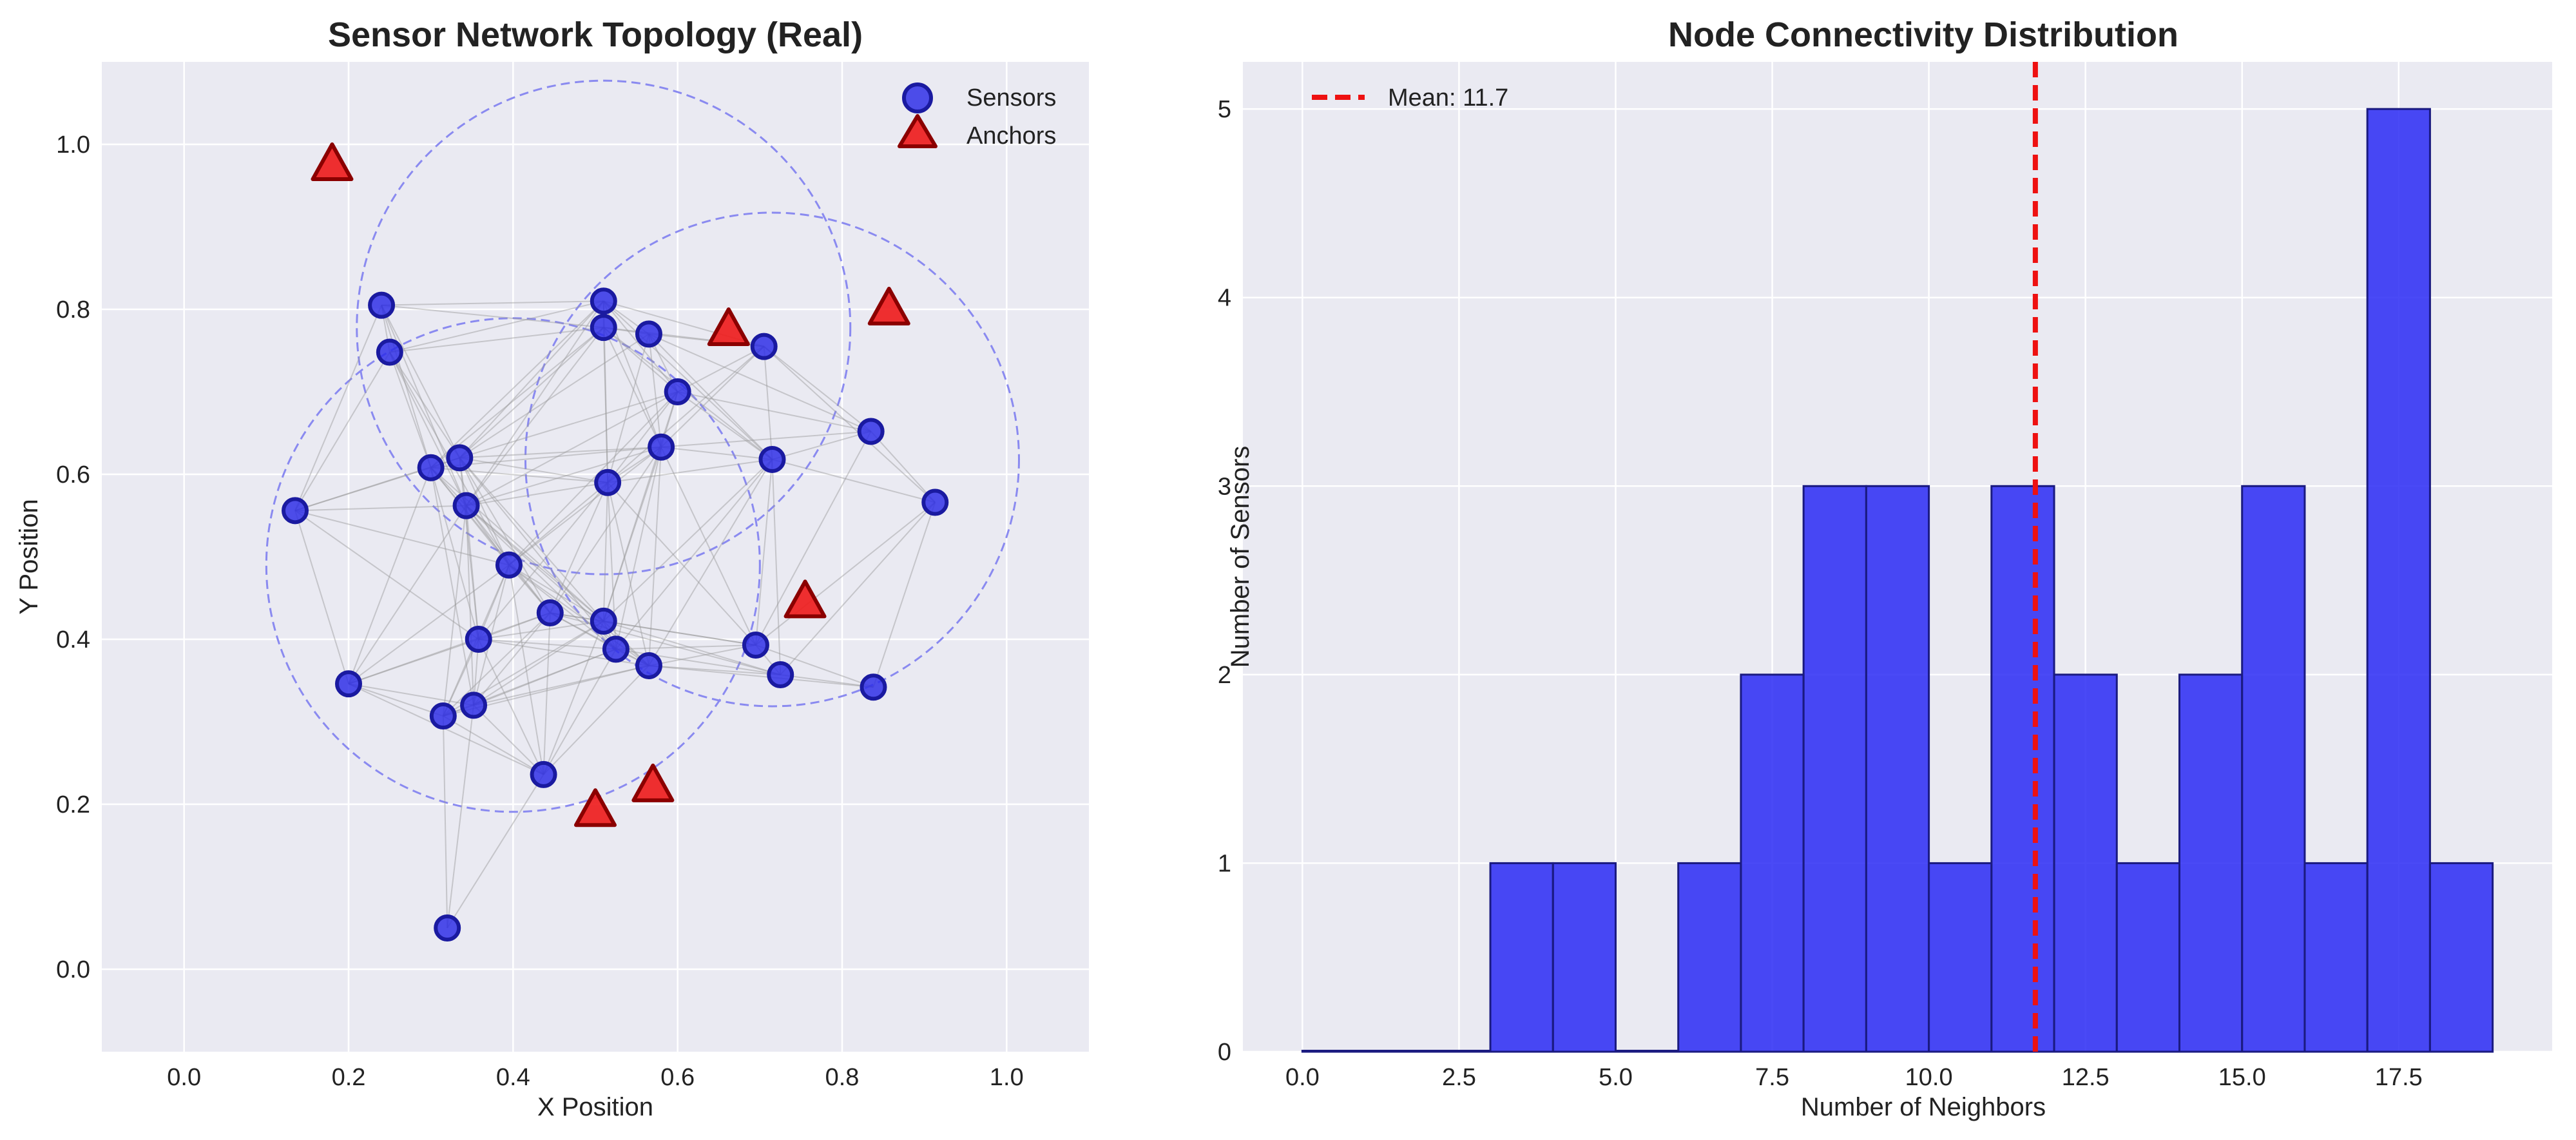  What do you see at coordinates (1224, 1052) in the screenshot?
I see `histogram-y-tick-label: 0` at bounding box center [1224, 1052].